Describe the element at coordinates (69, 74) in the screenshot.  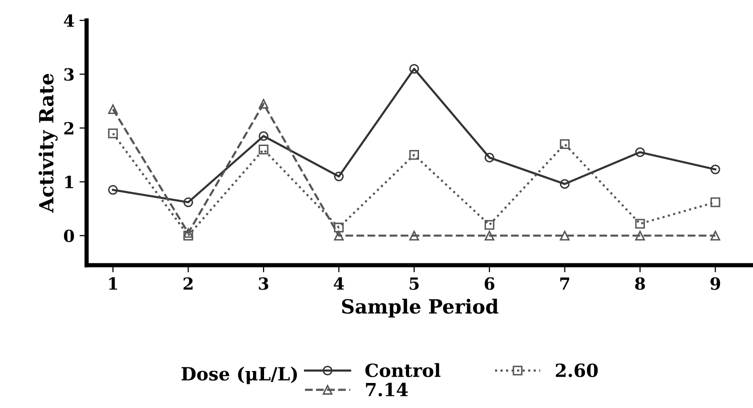
I see `y-tick-label: 3` at that location.